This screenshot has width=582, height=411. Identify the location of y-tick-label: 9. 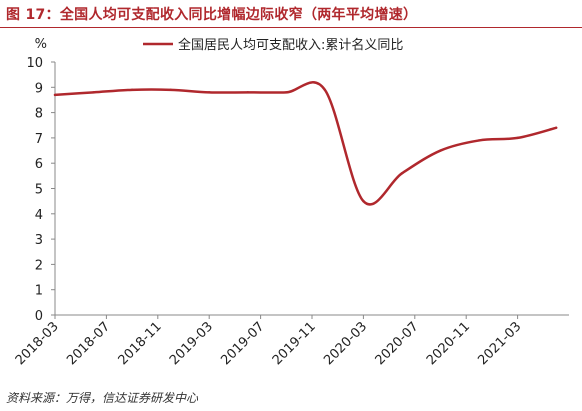
(39, 88).